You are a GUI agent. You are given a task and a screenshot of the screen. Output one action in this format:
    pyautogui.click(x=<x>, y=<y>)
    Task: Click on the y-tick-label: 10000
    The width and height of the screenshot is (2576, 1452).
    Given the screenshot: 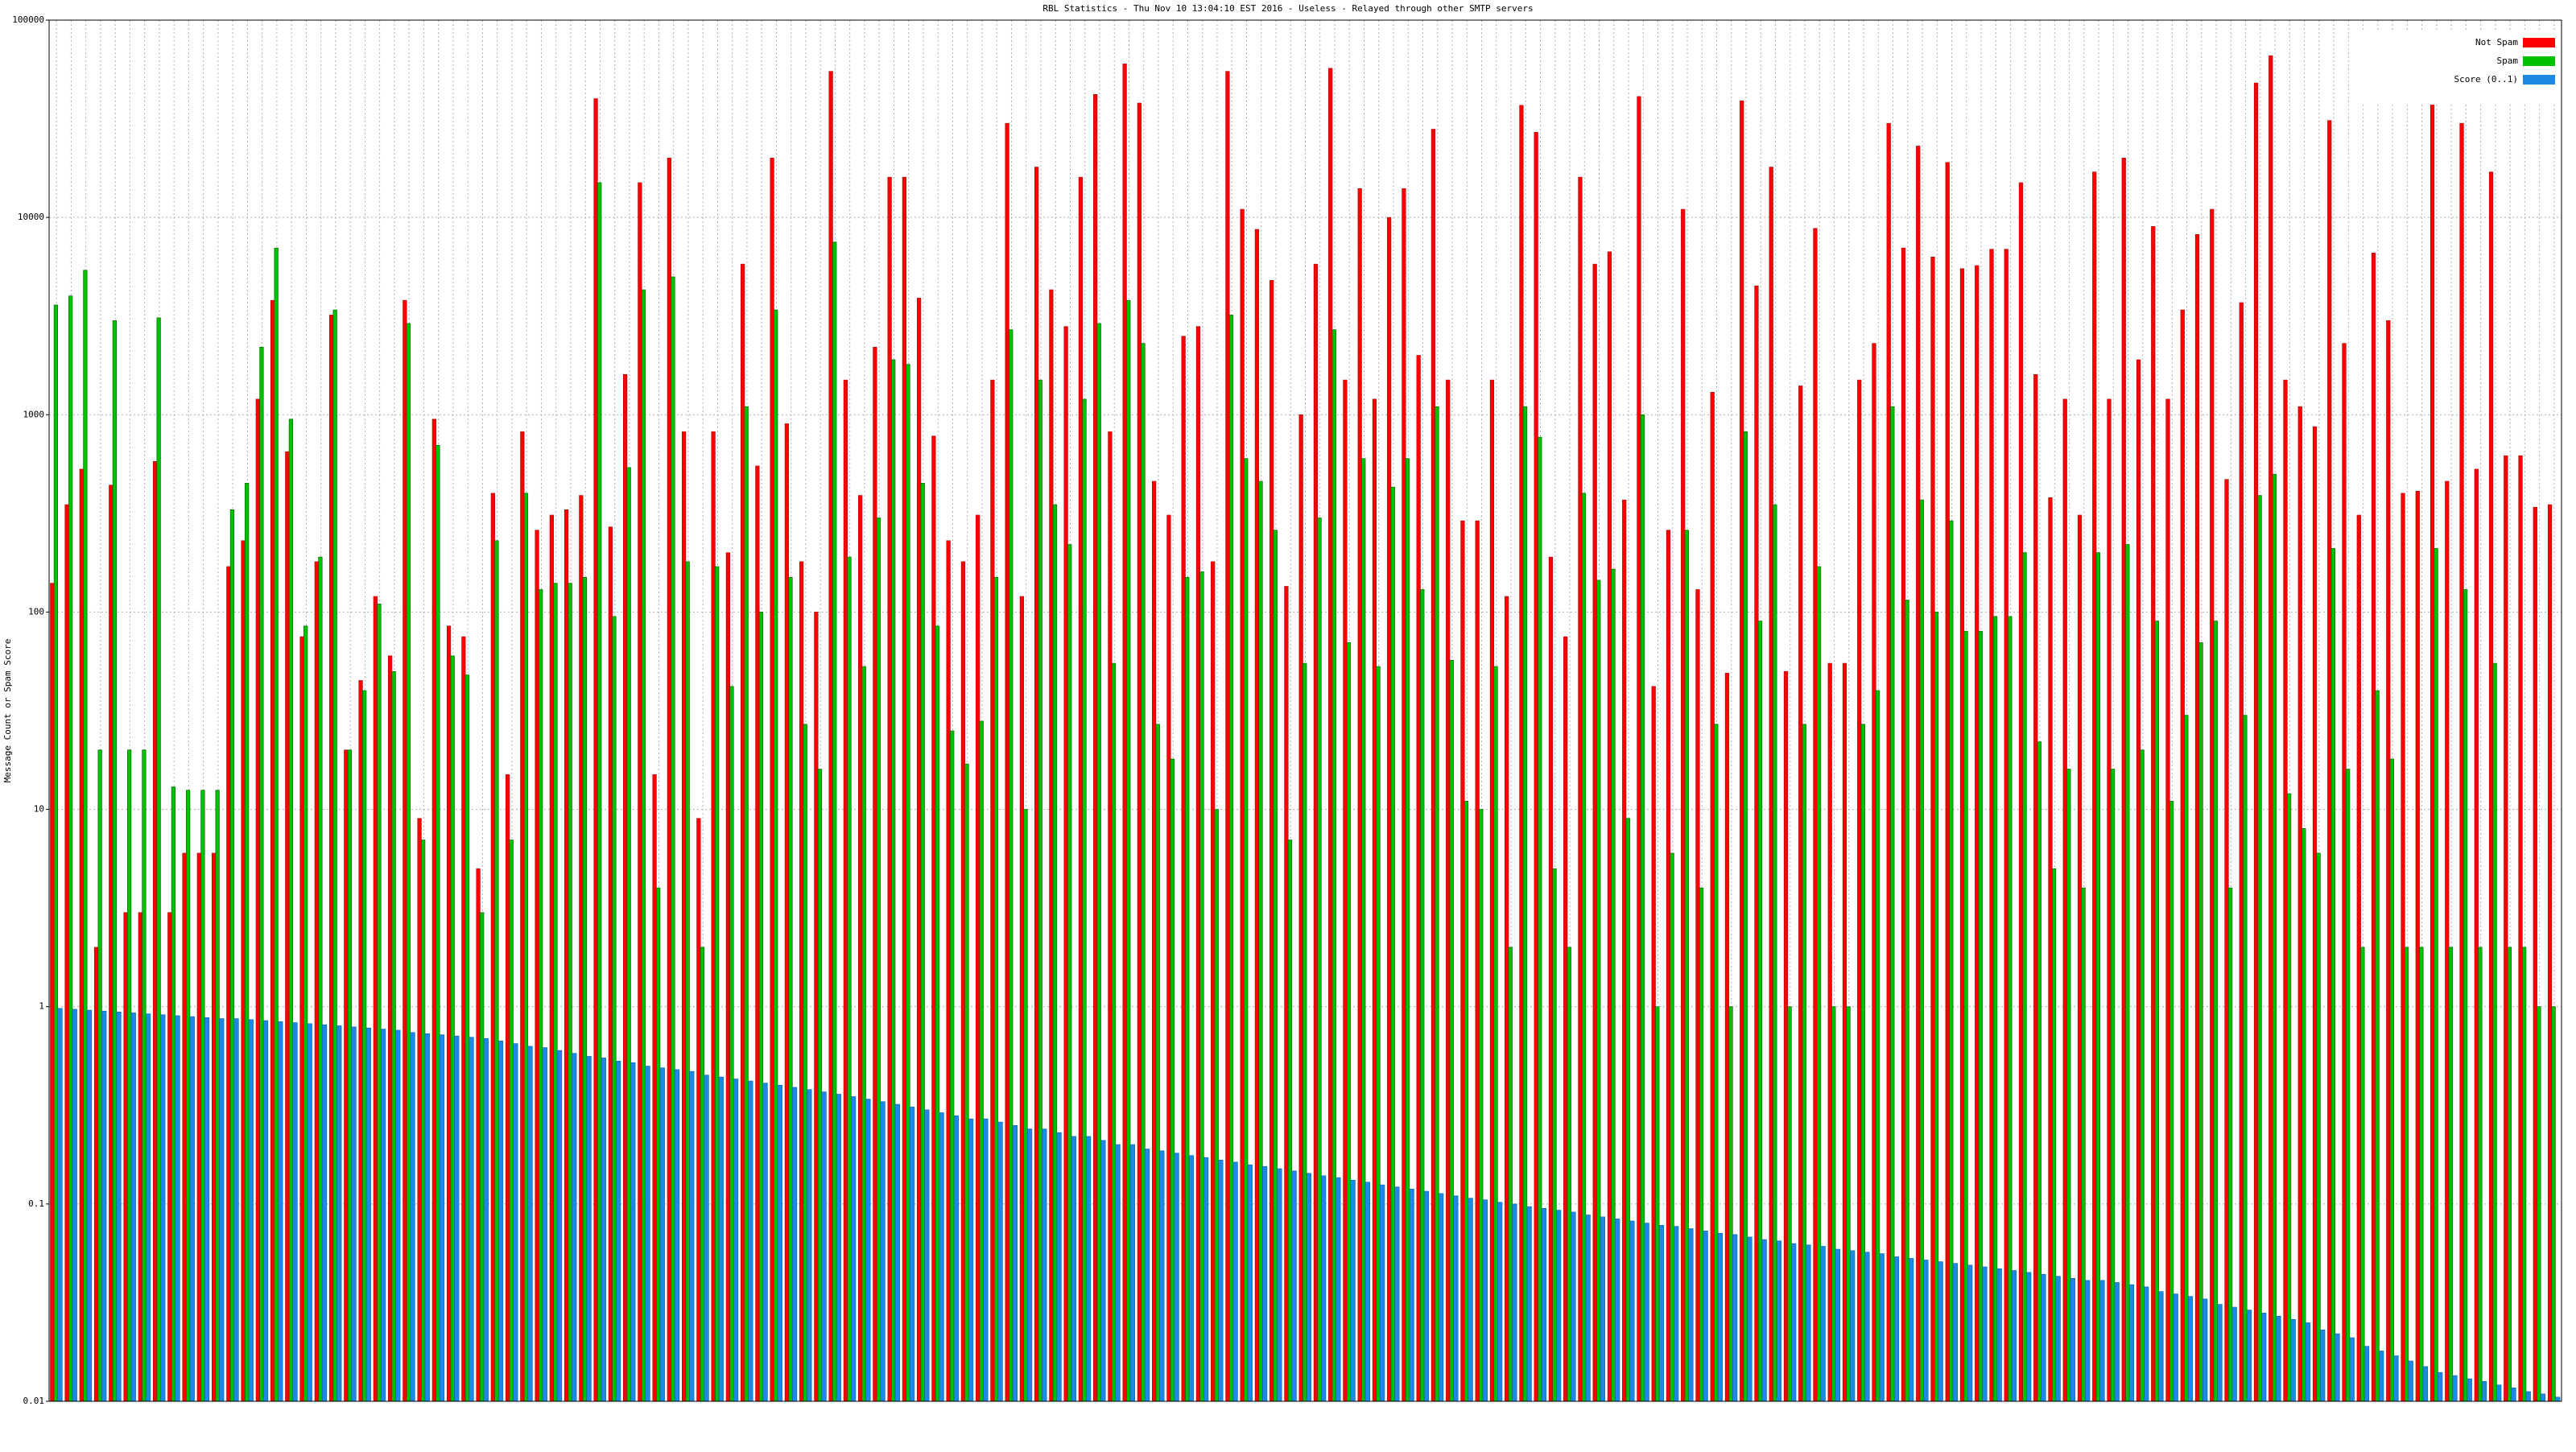 What is the action you would take?
    pyautogui.click(x=31, y=217)
    